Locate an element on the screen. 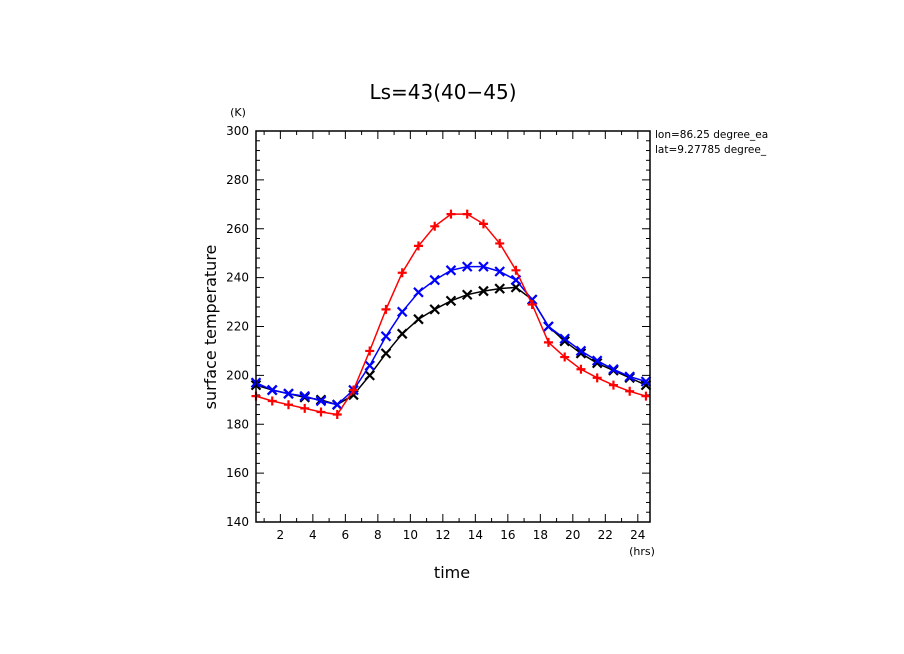  x-tick-label: 22 is located at coordinates (605, 535).